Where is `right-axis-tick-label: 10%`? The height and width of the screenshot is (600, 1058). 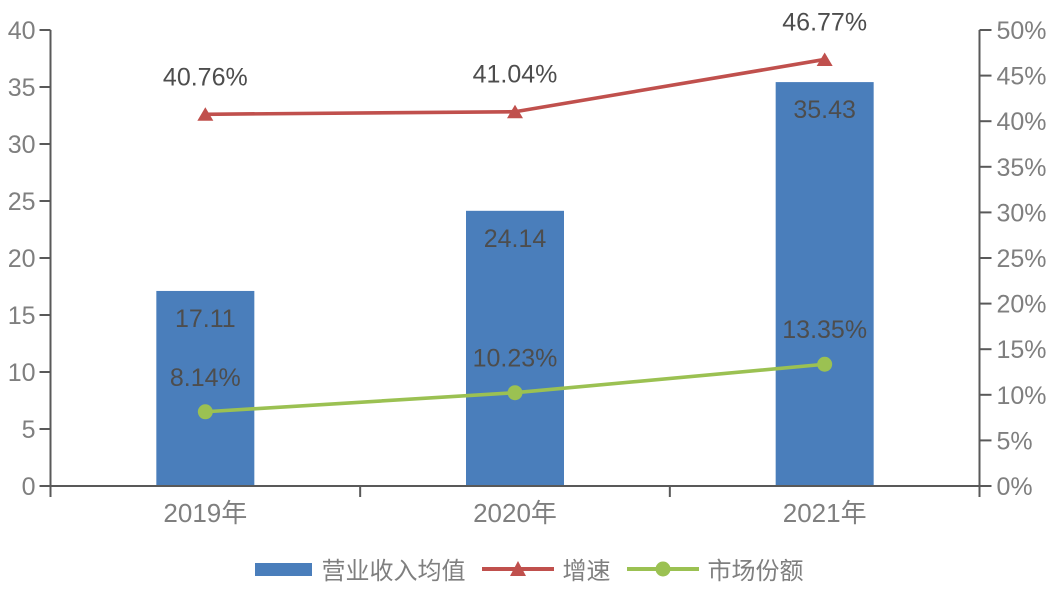
right-axis-tick-label: 10% is located at coordinates (1022, 396).